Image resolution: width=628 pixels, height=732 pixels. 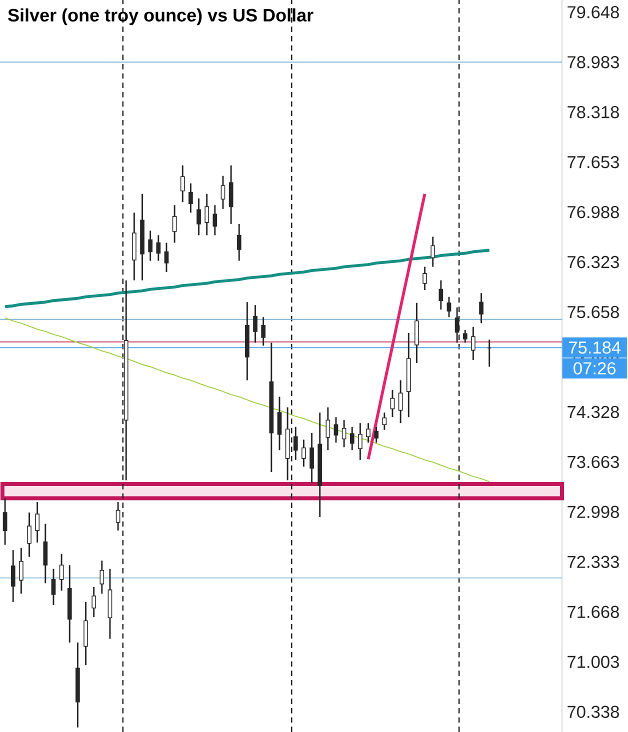 What do you see at coordinates (161, 17) in the screenshot?
I see `chart-title: Silver (one troy ounce) vs US Dollar` at bounding box center [161, 17].